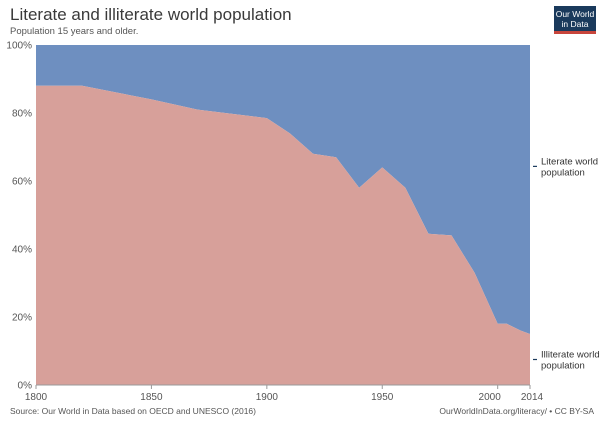 The height and width of the screenshot is (425, 602). Describe the element at coordinates (575, 14) in the screenshot. I see `logo-line-1: Our World` at that location.